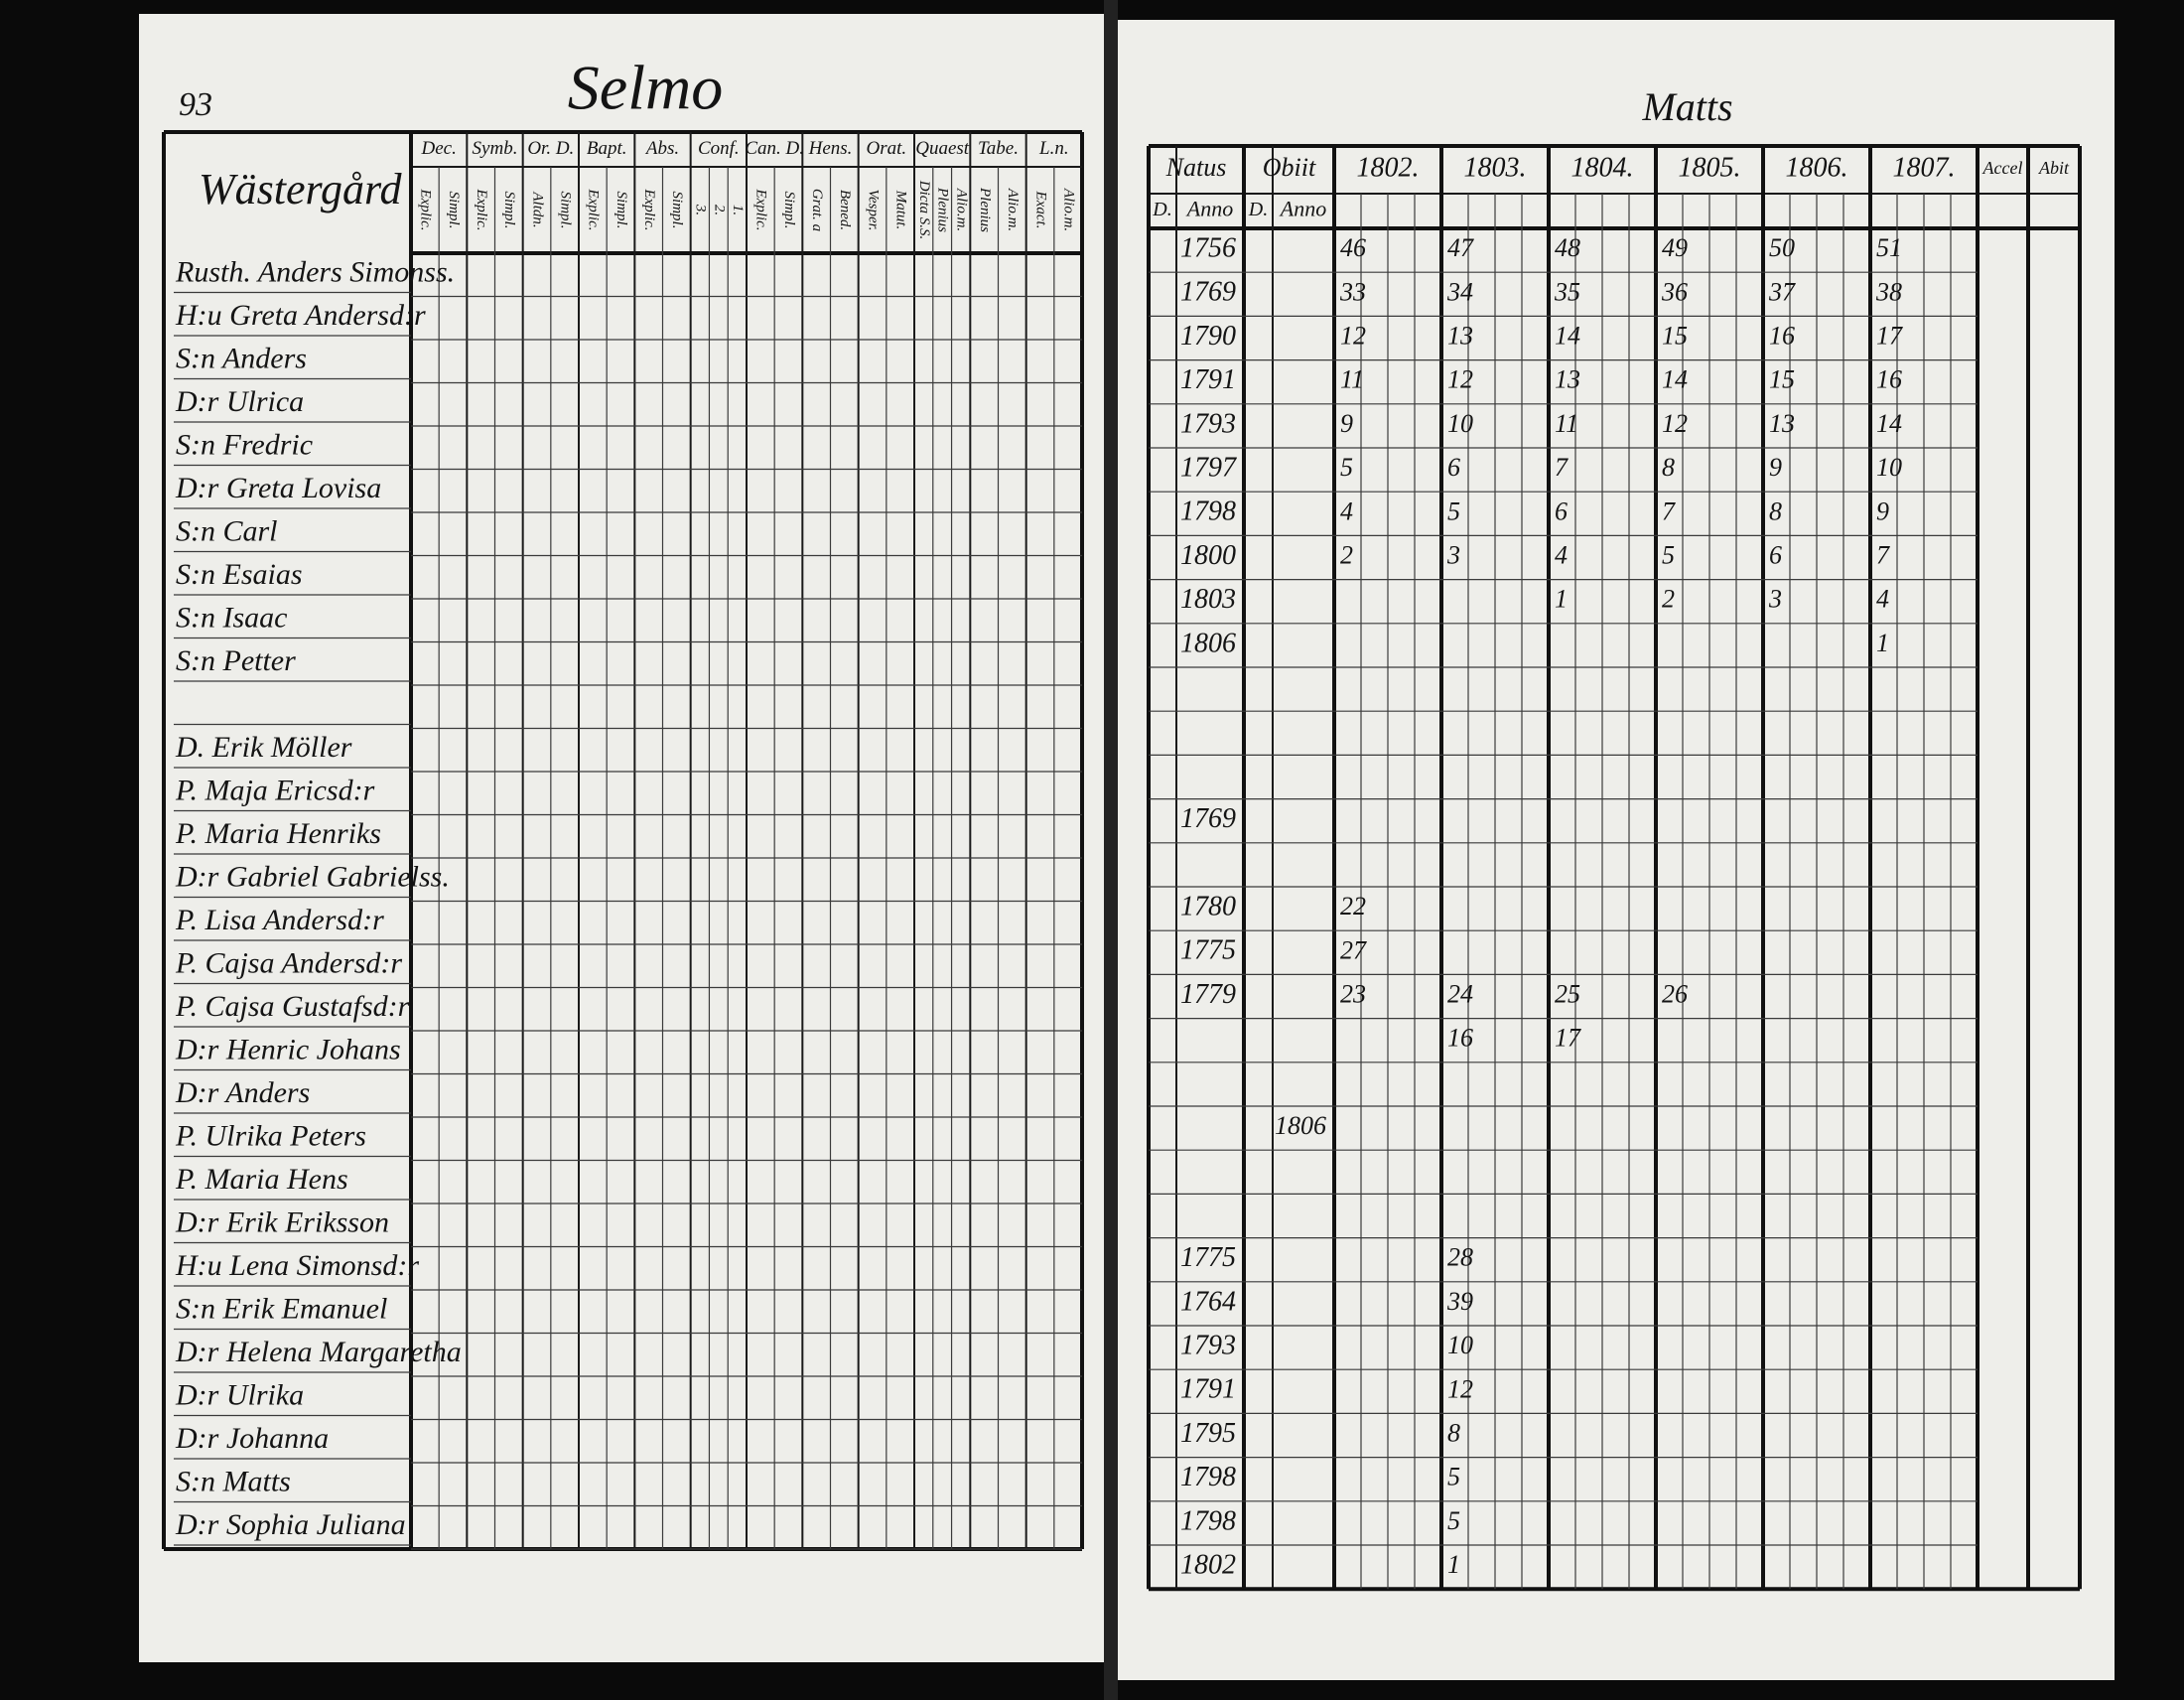 The height and width of the screenshot is (1700, 2184). What do you see at coordinates (1053, 149) in the screenshot?
I see `column-head: L.n.` at bounding box center [1053, 149].